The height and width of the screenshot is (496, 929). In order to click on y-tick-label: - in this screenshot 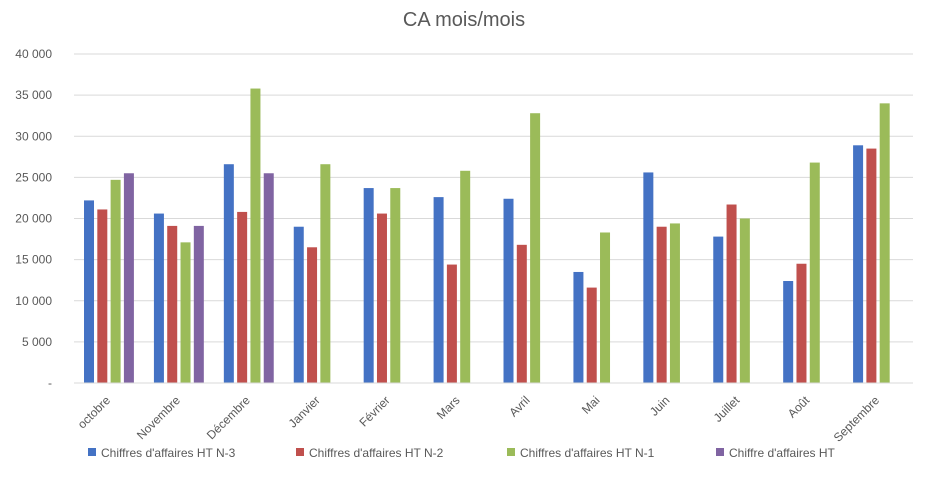, I will do `click(50, 383)`.